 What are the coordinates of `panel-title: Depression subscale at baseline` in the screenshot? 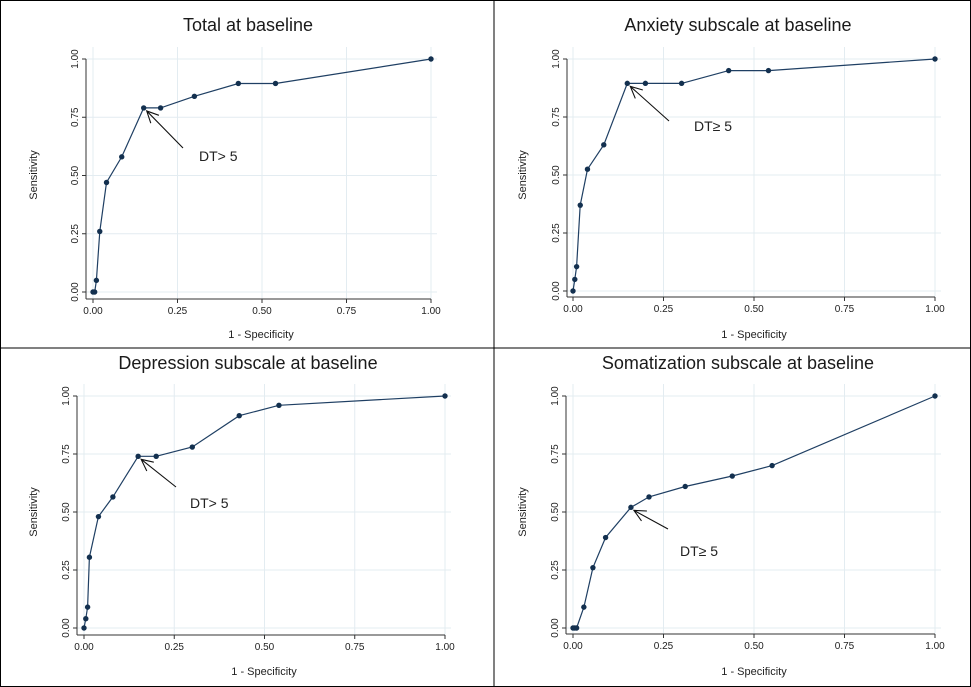 It's located at (247, 363).